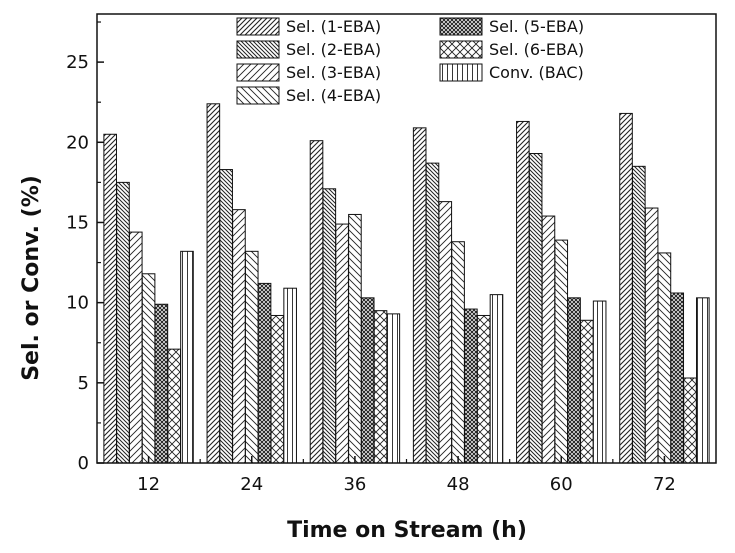 This screenshot has width=735, height=553. Describe the element at coordinates (536, 26) in the screenshot. I see `legend-label-5: Sel. (5-EBA)` at that location.